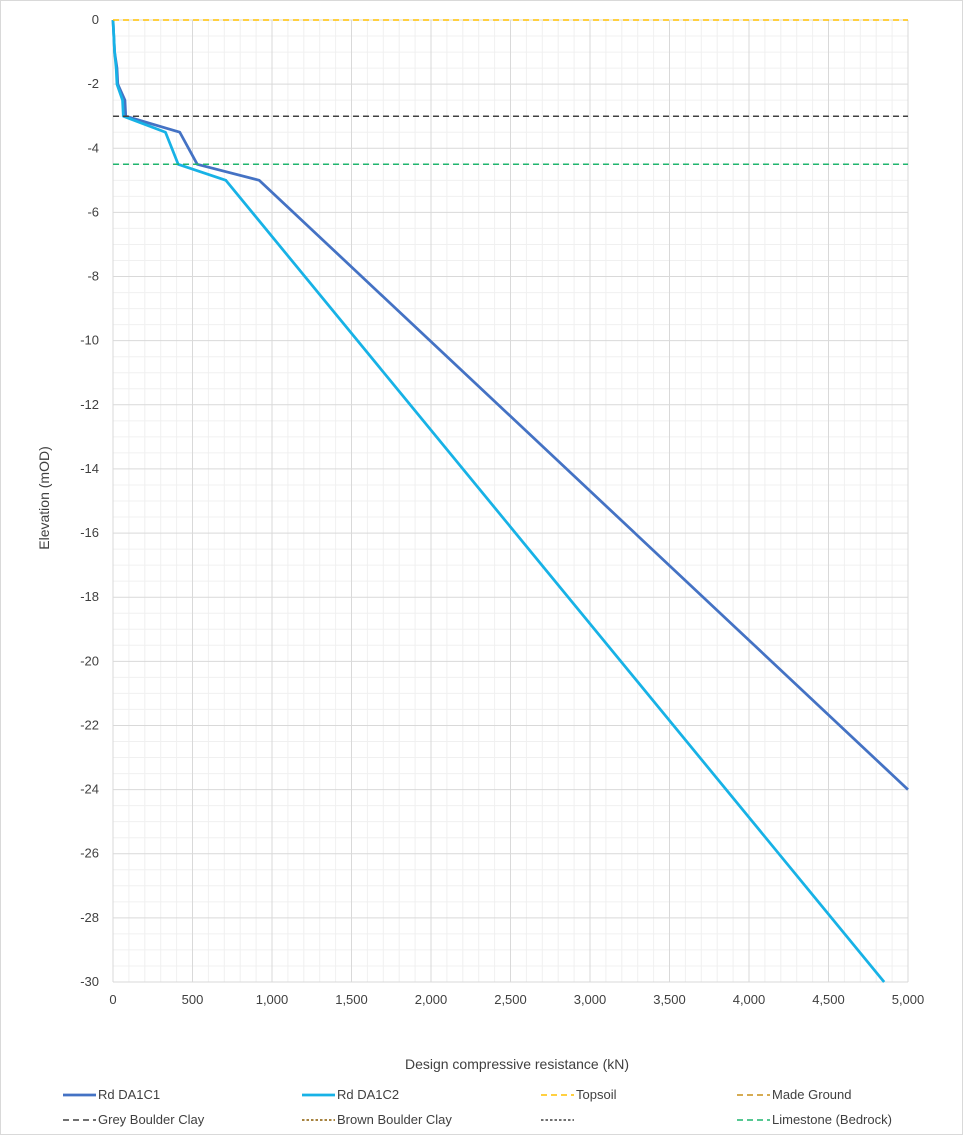 The height and width of the screenshot is (1135, 963). Describe the element at coordinates (129, 1094) in the screenshot. I see `legend-label: Rd DA1C1` at that location.